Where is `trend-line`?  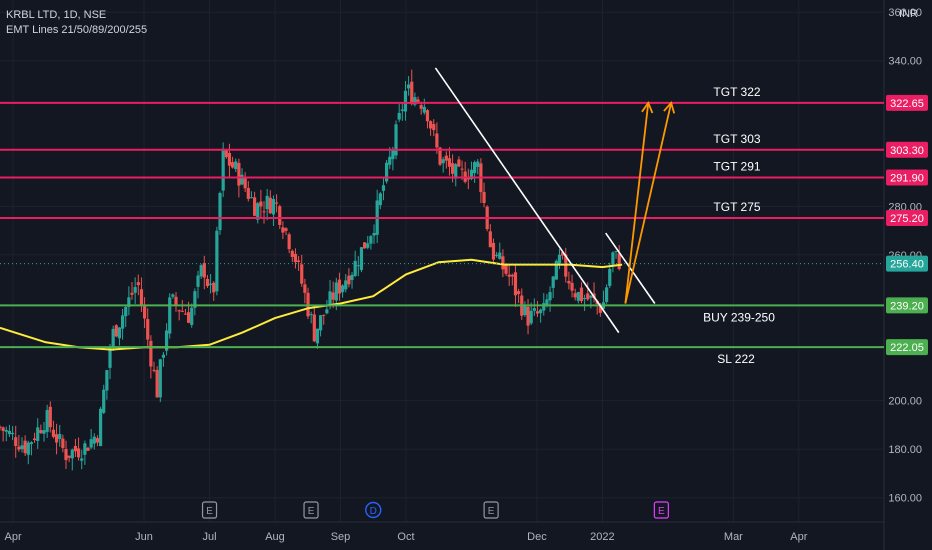 trend-line is located at coordinates (527, 200).